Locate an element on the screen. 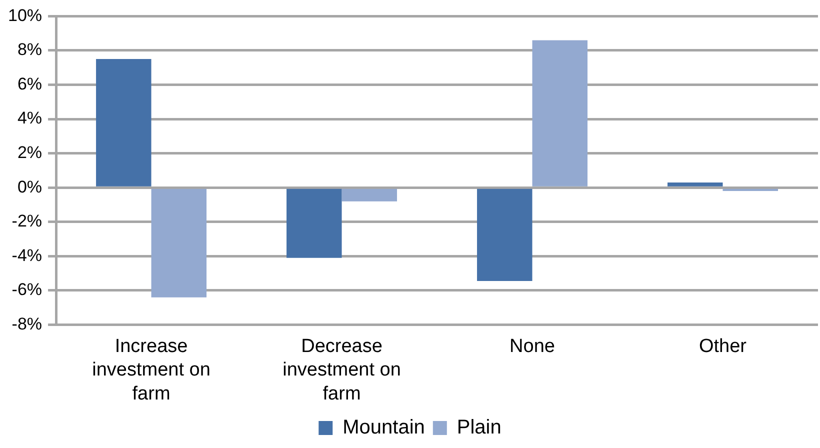 The height and width of the screenshot is (448, 820). x-tick-label: None is located at coordinates (532, 346).